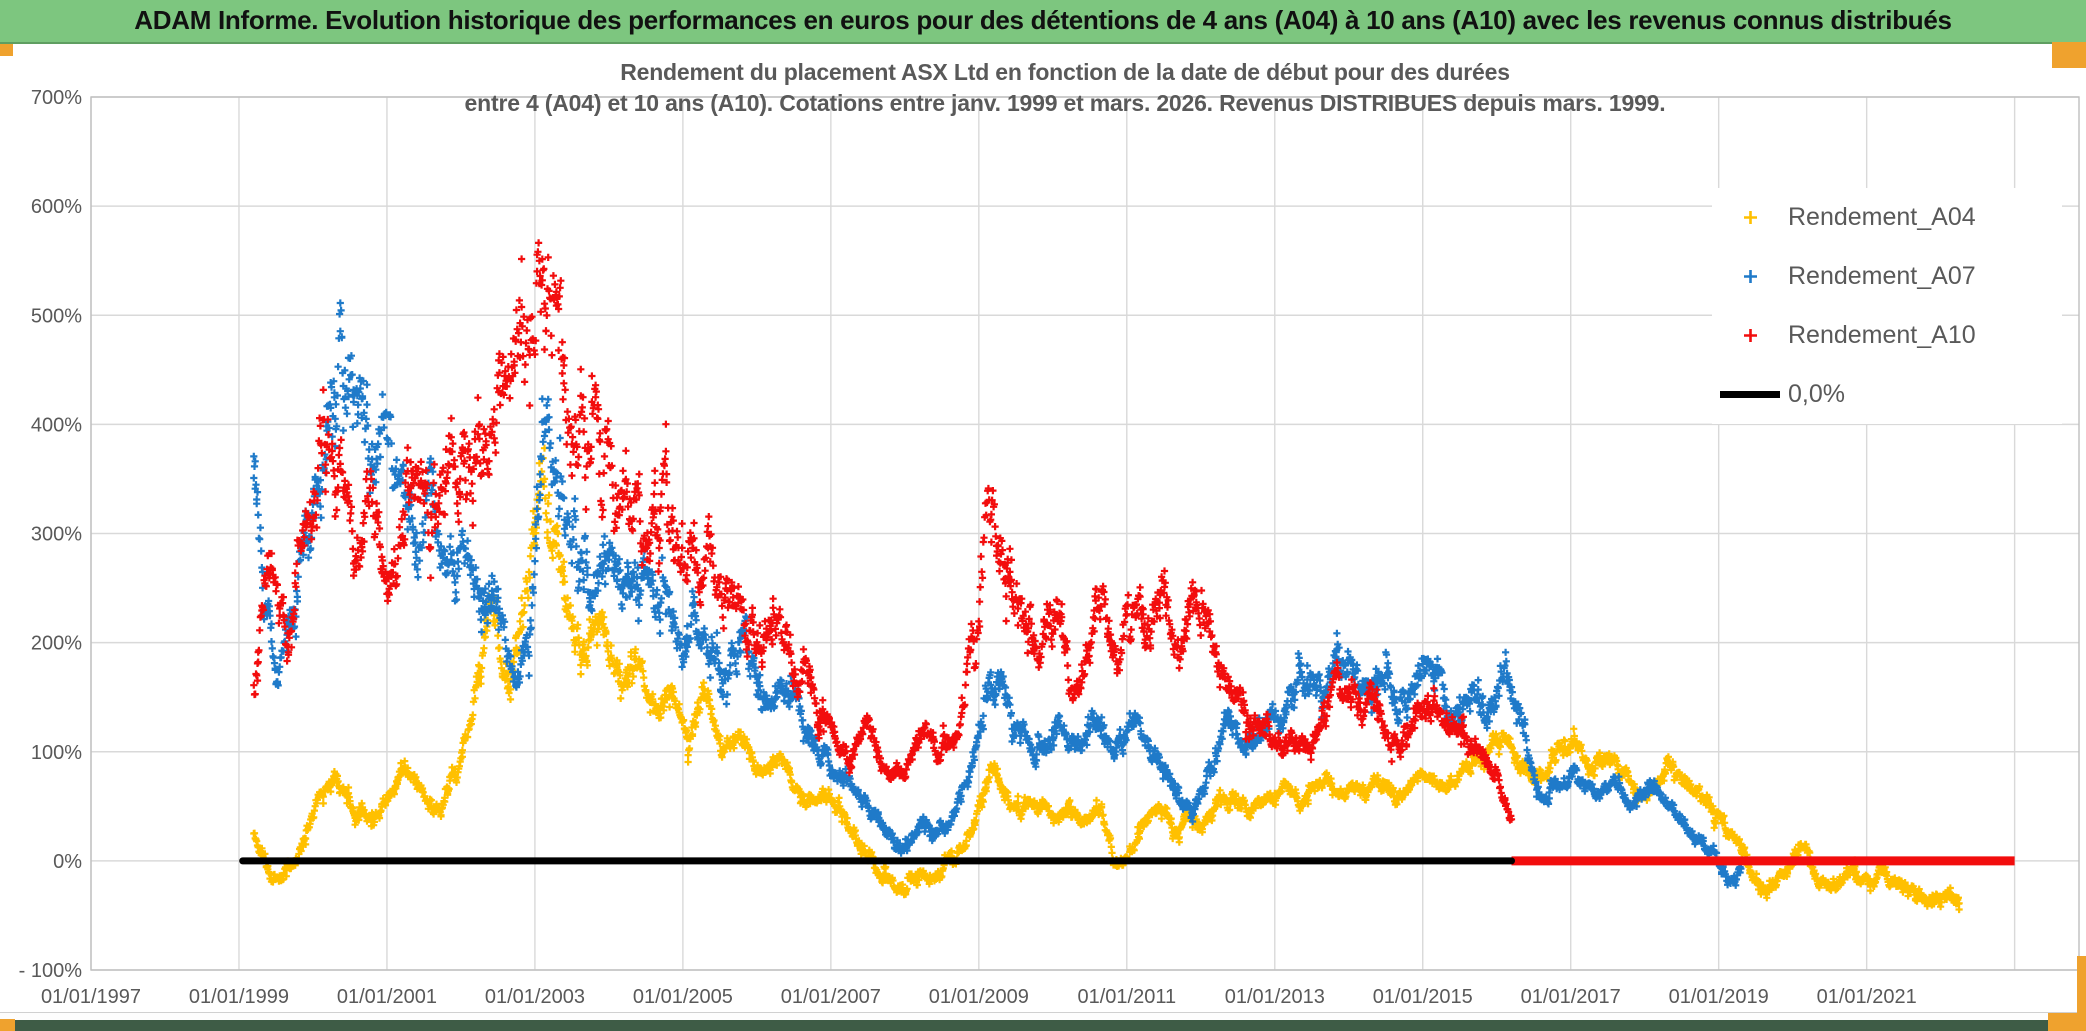 The width and height of the screenshot is (2086, 1031). What do you see at coordinates (6, 50) in the screenshot?
I see `corner-accent-top-left` at bounding box center [6, 50].